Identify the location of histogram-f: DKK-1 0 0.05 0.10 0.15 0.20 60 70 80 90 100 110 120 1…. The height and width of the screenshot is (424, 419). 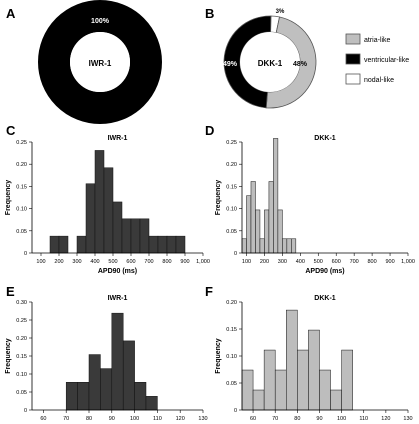
(314, 358).